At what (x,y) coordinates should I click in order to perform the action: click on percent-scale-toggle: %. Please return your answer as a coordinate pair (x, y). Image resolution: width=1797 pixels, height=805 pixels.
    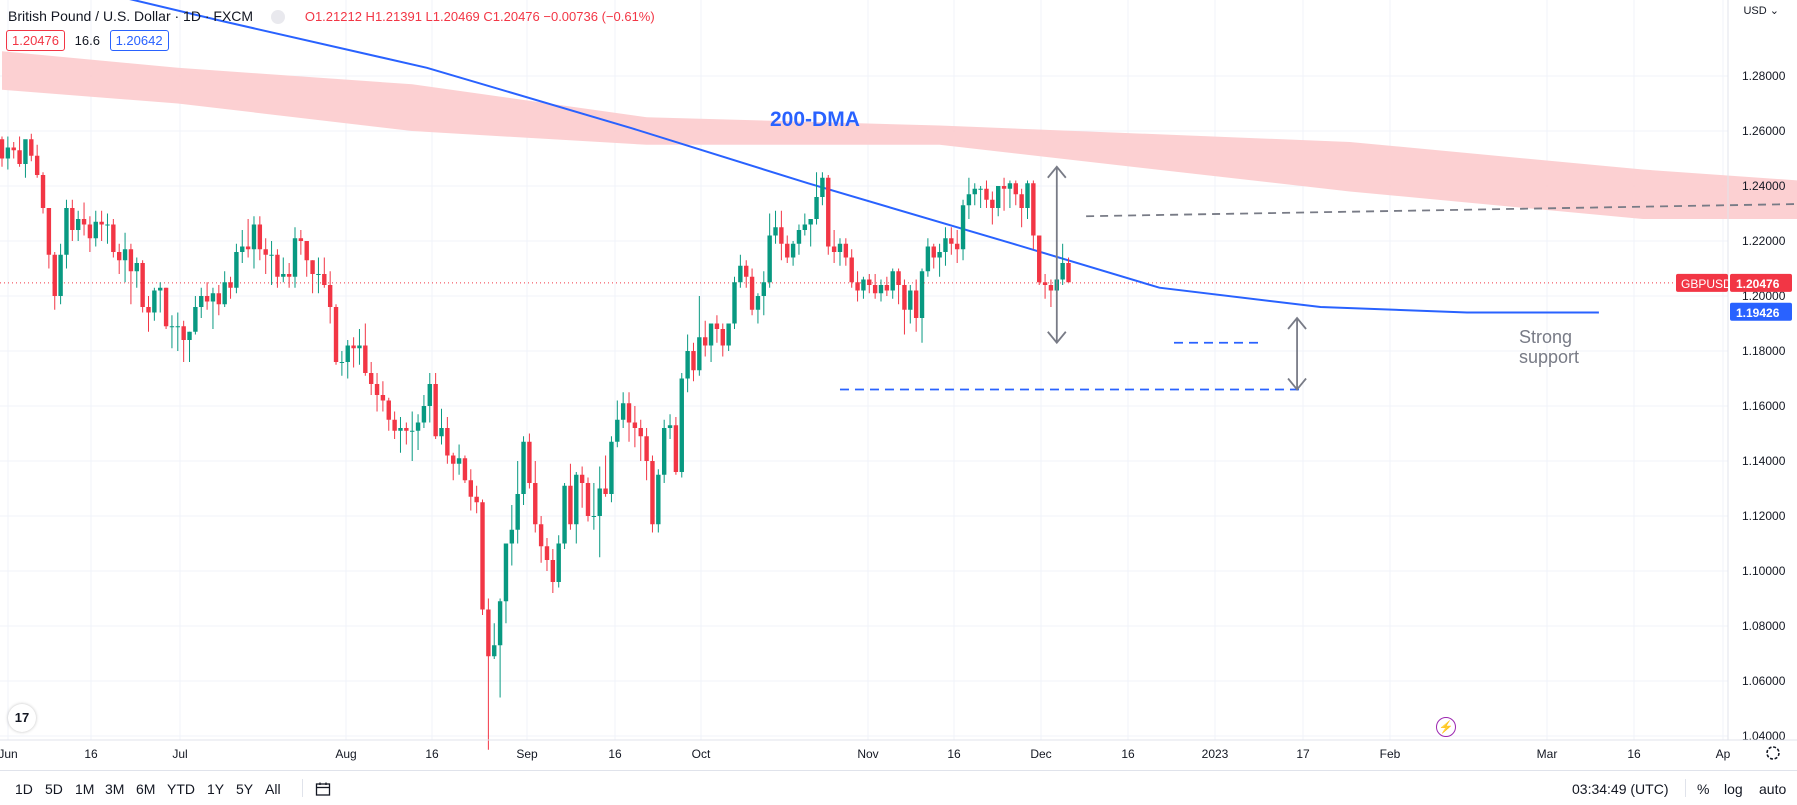
    Looking at the image, I should click on (1703, 789).